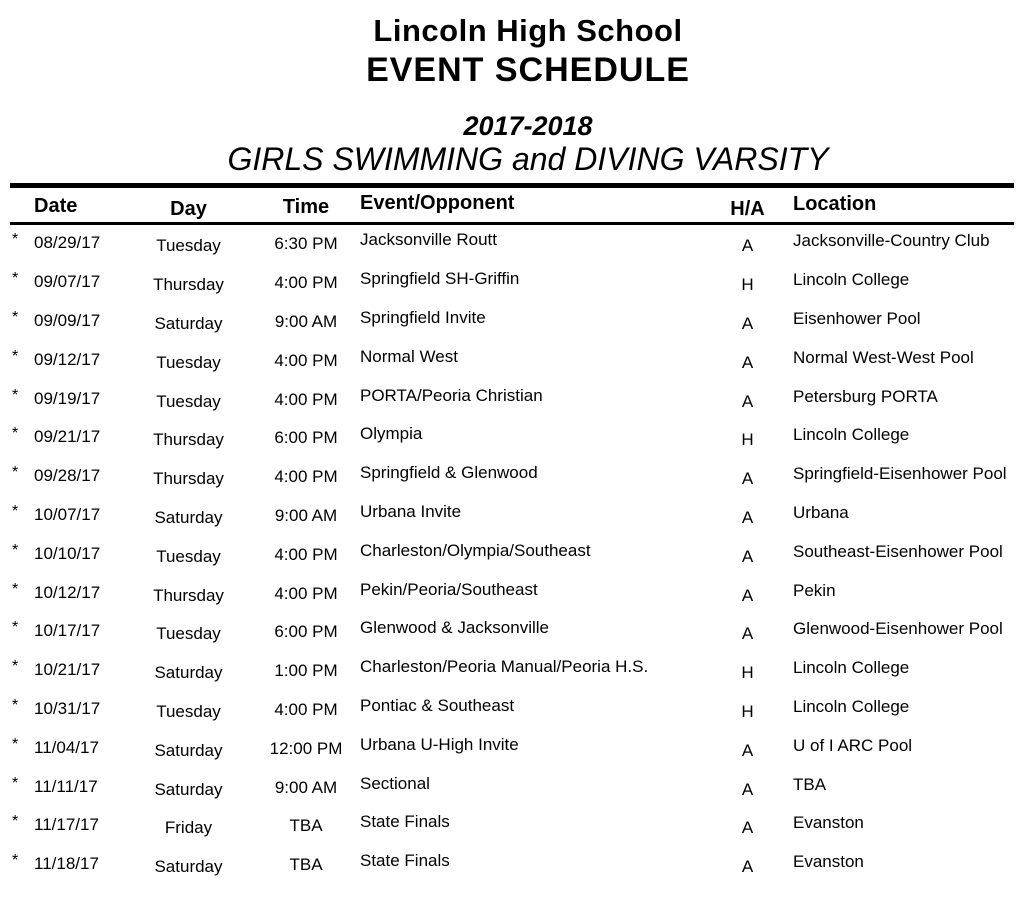  Describe the element at coordinates (528, 30) in the screenshot. I see `school-name: Lincoln High School` at that location.